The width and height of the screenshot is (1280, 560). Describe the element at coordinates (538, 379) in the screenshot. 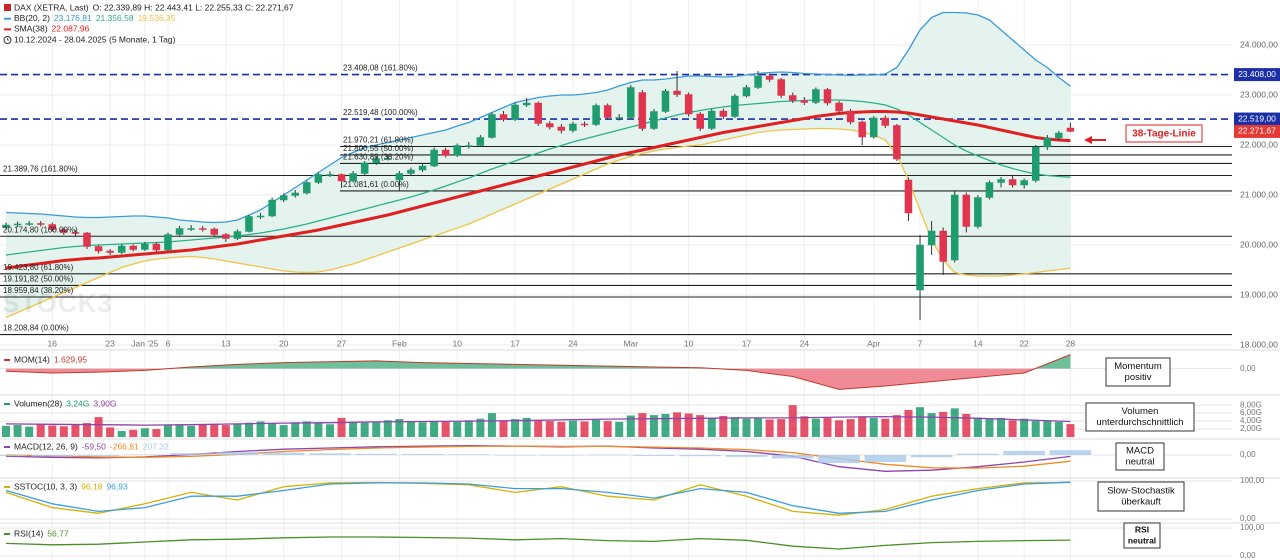

I see `area-negative` at that location.